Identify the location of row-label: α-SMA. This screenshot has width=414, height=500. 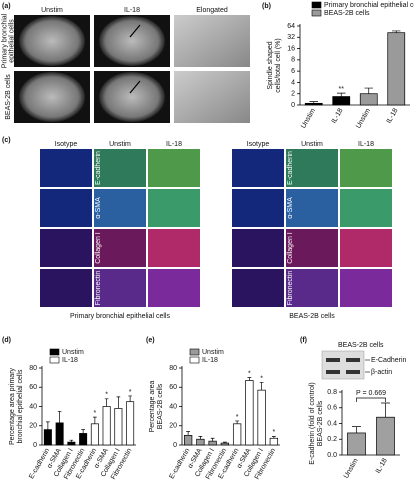
(290, 208).